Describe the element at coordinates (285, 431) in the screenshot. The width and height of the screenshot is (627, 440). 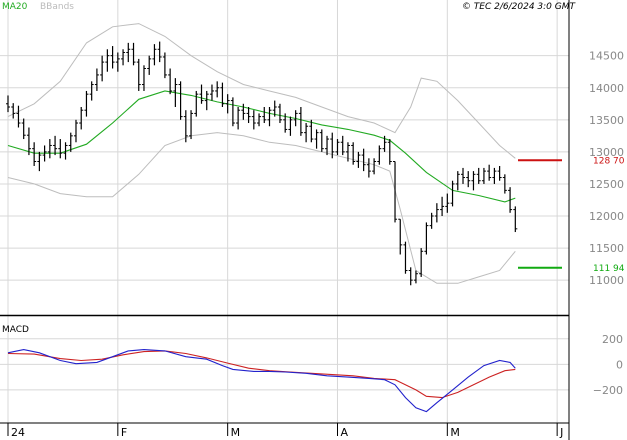
I see `time-axis-labels: 24 F M A M J` at that location.